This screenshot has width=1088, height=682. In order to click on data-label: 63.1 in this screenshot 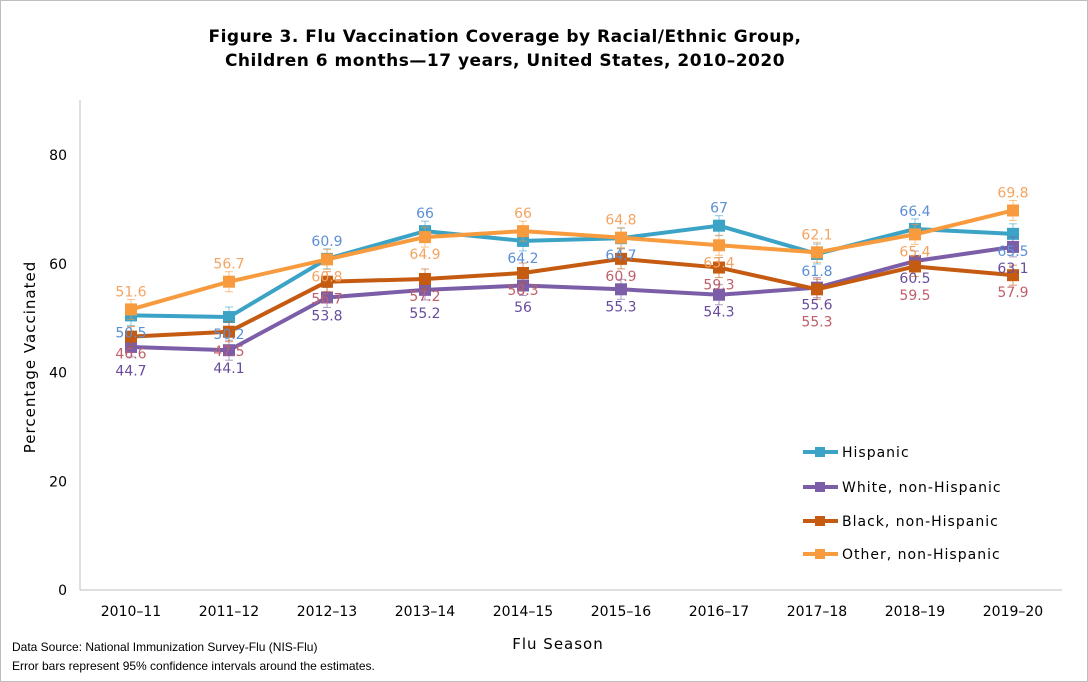, I will do `click(1012, 269)`.